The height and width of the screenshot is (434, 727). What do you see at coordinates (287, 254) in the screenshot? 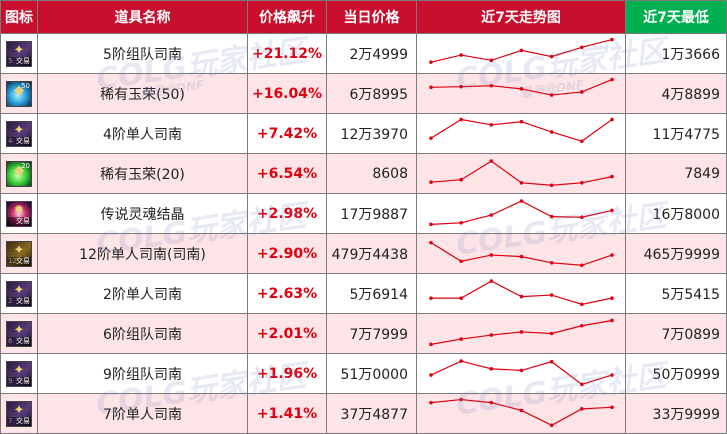
I see `price-rise: +2.90%` at bounding box center [287, 254].